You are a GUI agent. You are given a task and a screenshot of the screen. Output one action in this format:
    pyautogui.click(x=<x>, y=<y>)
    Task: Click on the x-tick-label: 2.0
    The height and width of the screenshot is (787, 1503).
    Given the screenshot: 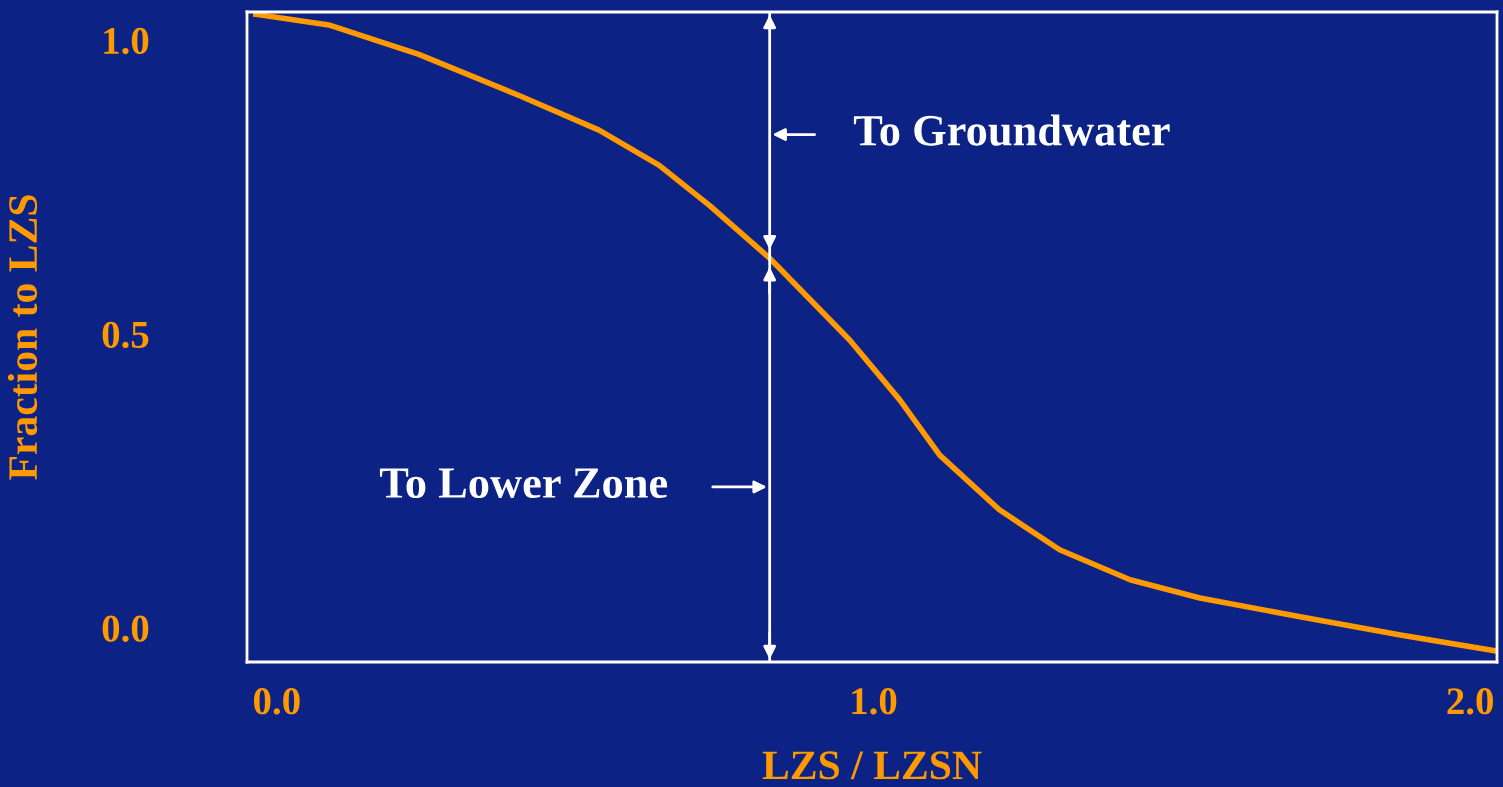 What is the action you would take?
    pyautogui.click(x=1470, y=701)
    